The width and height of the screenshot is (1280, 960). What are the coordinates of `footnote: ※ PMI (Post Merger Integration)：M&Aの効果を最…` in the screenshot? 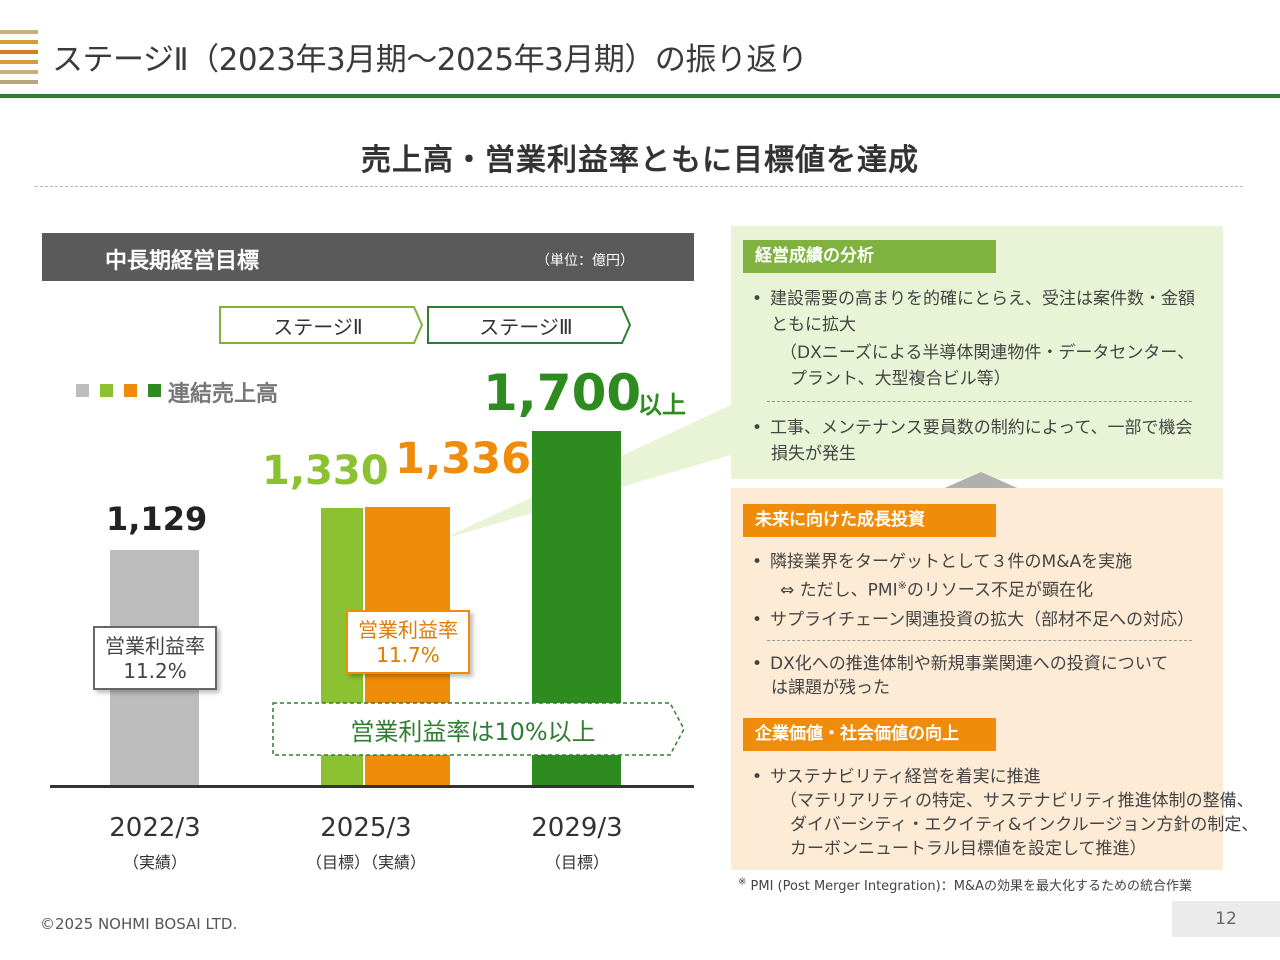 It's located at (965, 885).